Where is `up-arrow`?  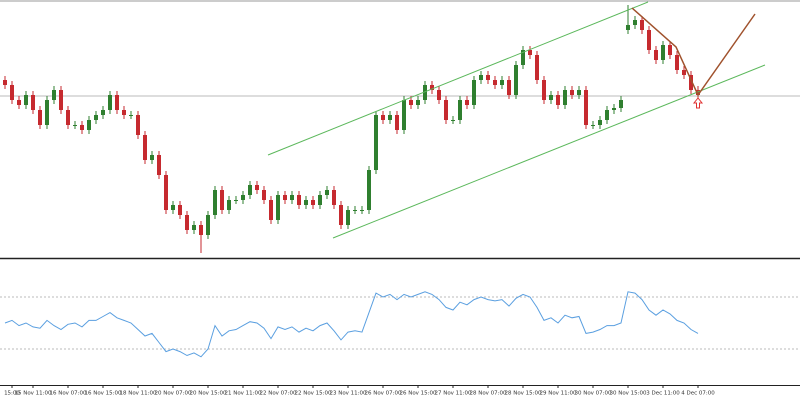 up-arrow is located at coordinates (698, 103).